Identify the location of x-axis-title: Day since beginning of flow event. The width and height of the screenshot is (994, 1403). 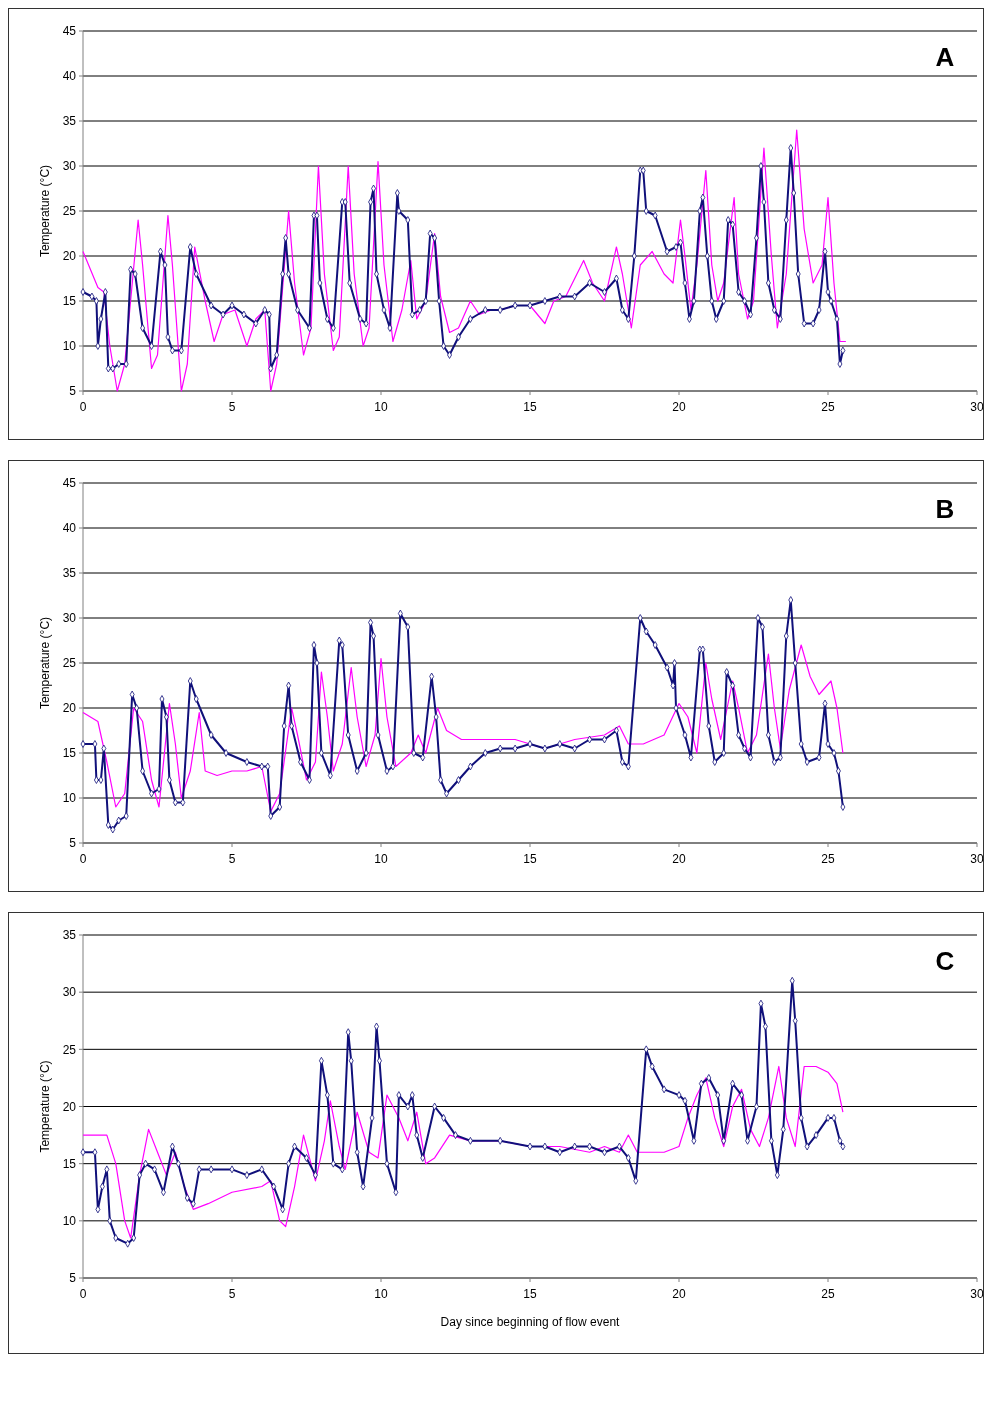
(530, 1322).